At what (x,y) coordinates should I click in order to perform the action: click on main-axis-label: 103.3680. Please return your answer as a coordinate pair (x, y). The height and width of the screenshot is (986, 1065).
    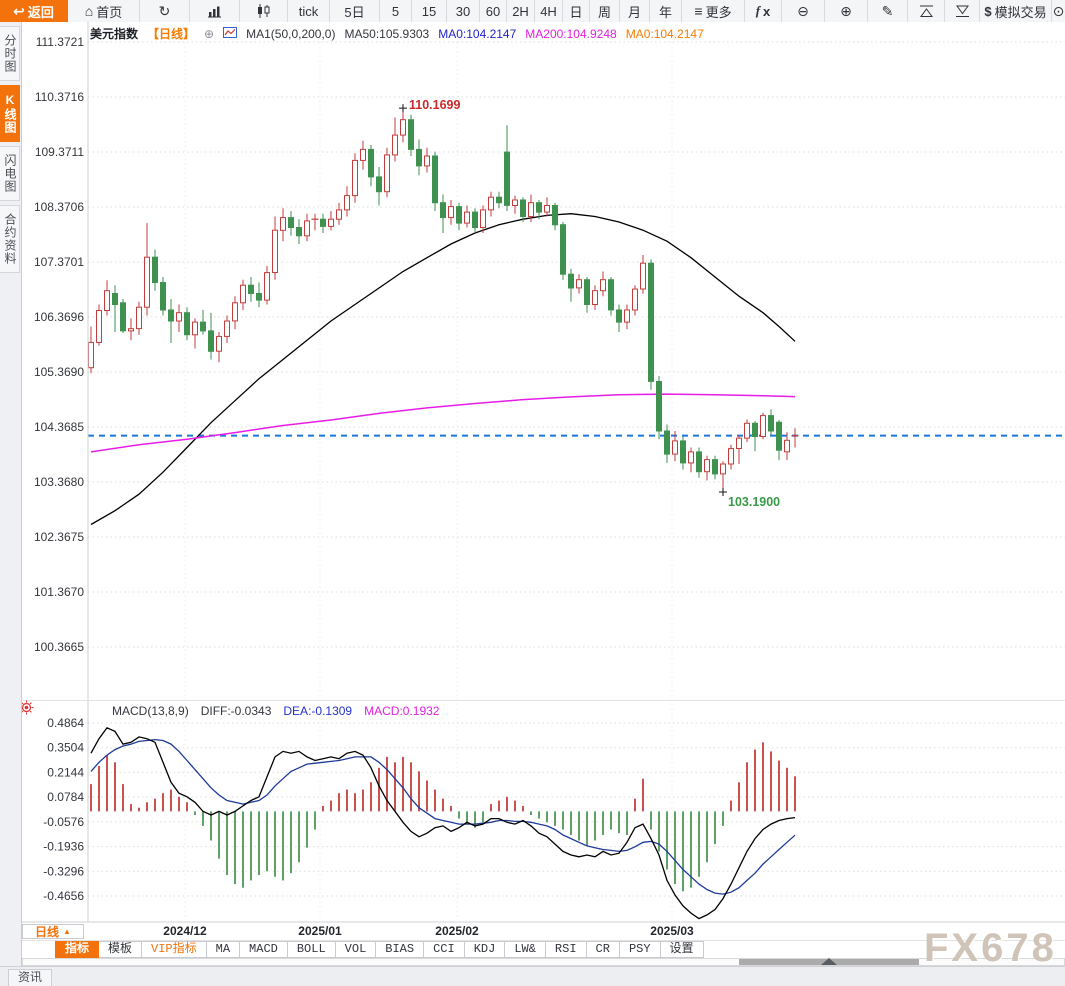
    Looking at the image, I should click on (59, 482).